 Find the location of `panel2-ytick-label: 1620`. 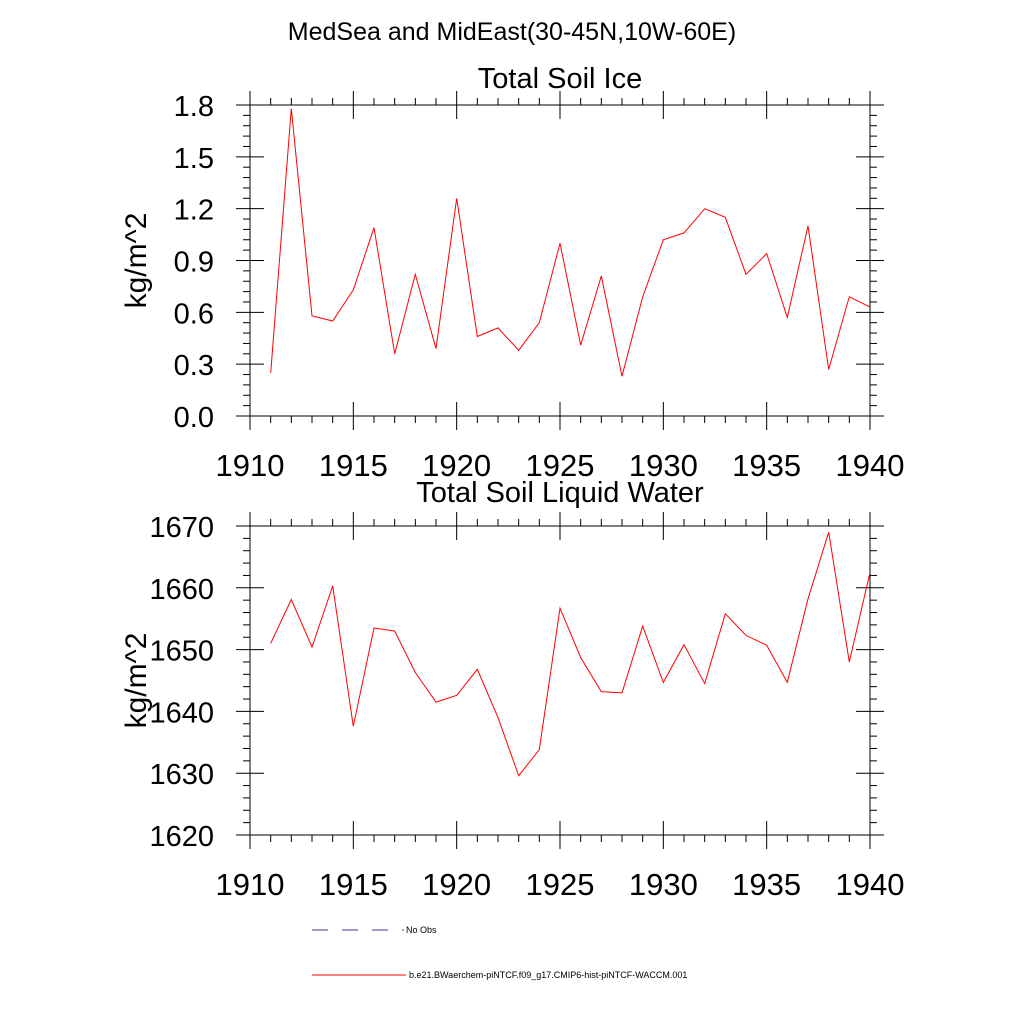

panel2-ytick-label: 1620 is located at coordinates (181, 837).